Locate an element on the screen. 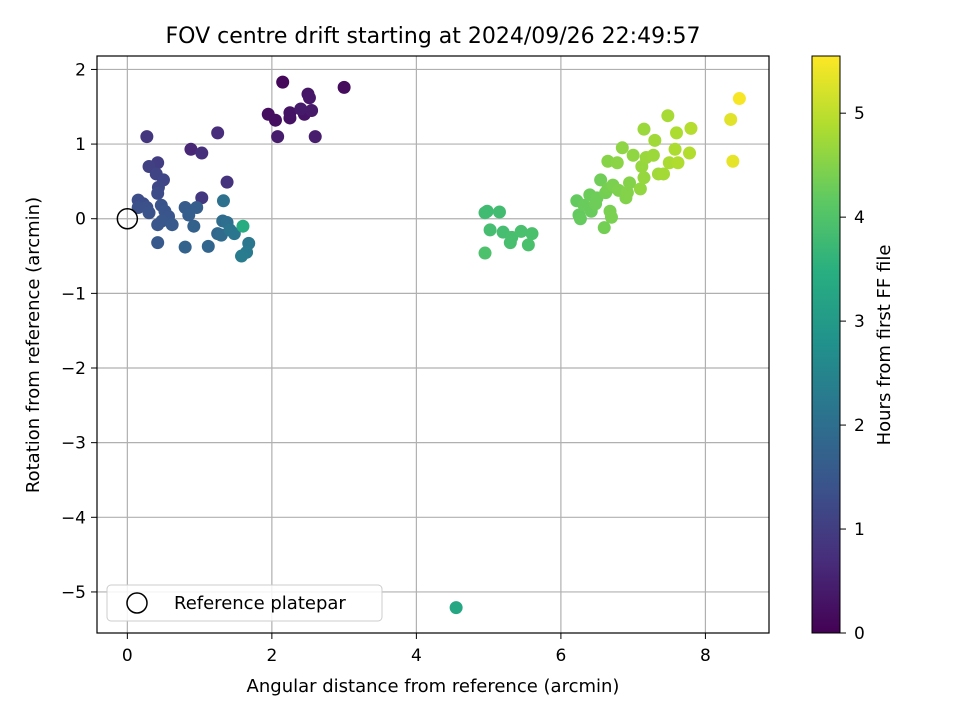 This screenshot has height=724, width=960. y-tick-label: −2 is located at coordinates (73, 369).